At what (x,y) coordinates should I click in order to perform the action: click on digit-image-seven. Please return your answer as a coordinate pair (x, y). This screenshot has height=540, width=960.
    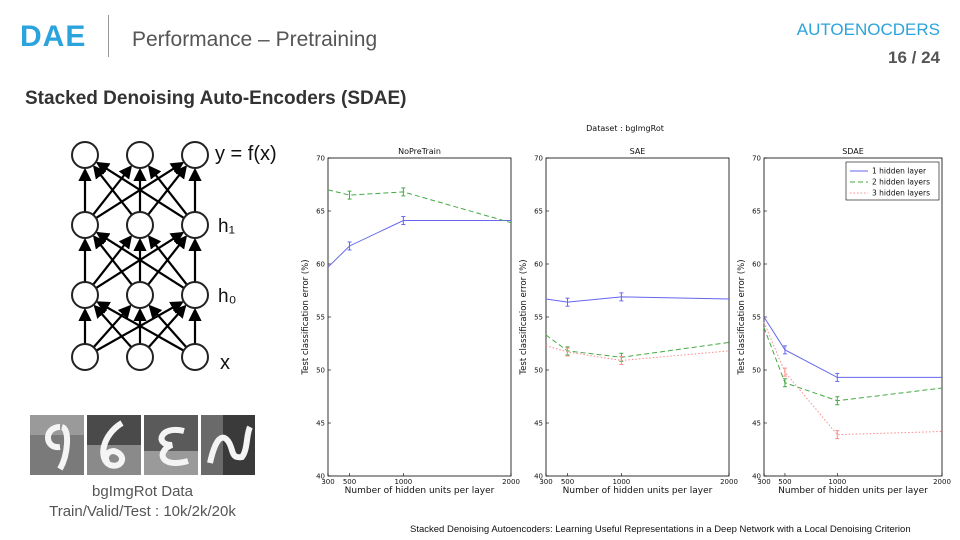
    Looking at the image, I should click on (171, 445).